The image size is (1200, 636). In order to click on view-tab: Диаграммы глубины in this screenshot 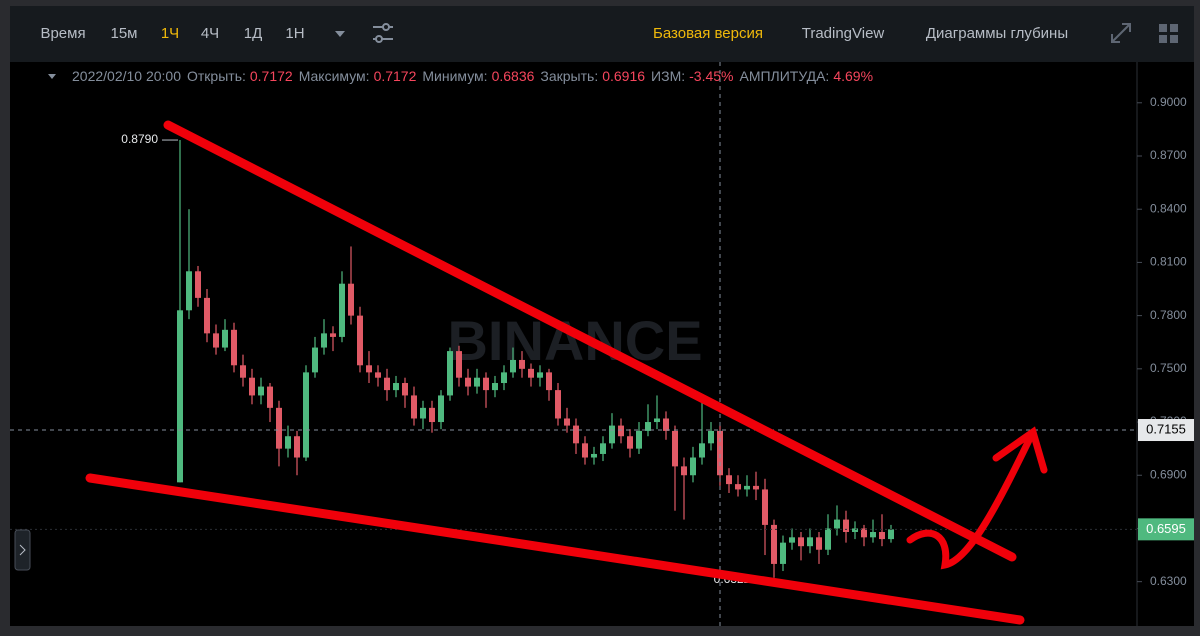, I will do `click(997, 33)`.